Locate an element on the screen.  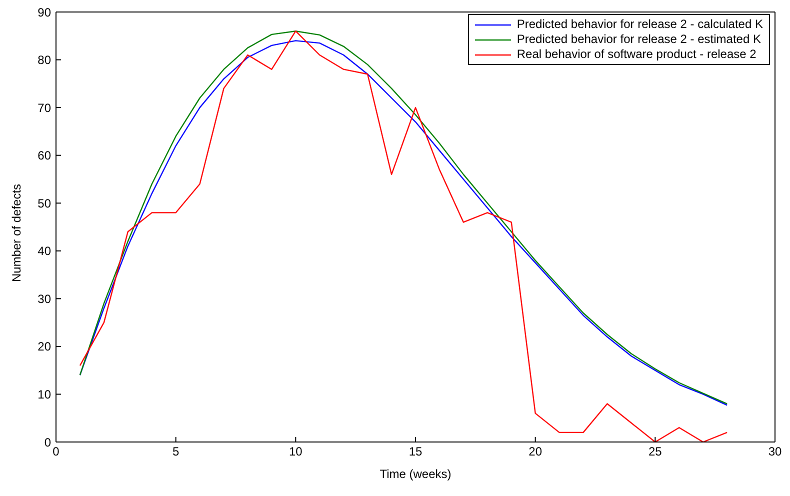
y-tick-label: 60 is located at coordinates (45, 155).